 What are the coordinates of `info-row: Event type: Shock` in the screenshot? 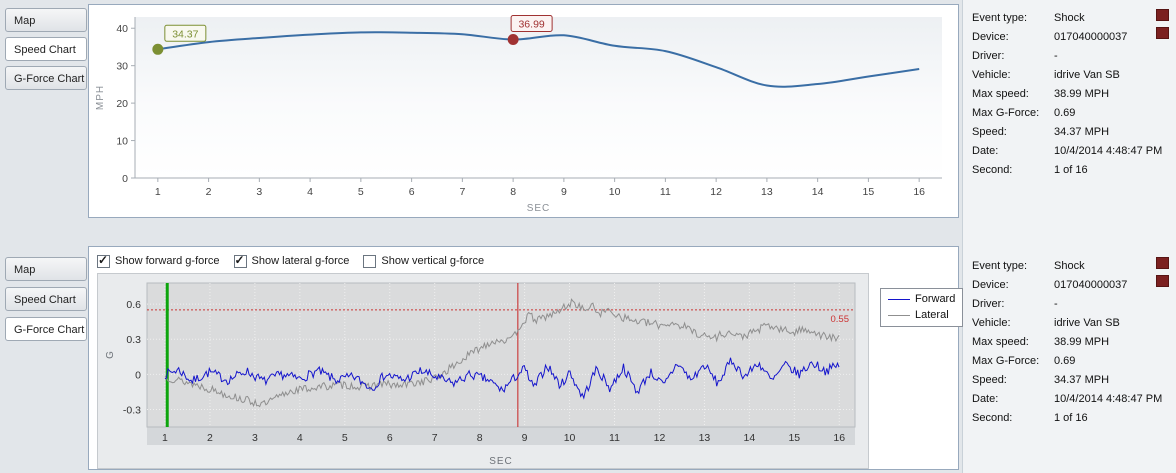 It's located at (1065, 265).